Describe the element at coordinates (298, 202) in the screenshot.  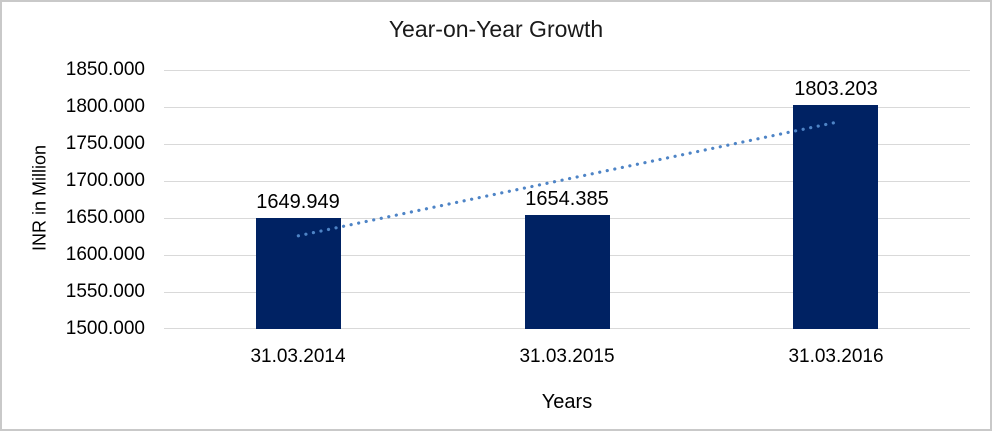
I see `data-label: 1649.949` at that location.